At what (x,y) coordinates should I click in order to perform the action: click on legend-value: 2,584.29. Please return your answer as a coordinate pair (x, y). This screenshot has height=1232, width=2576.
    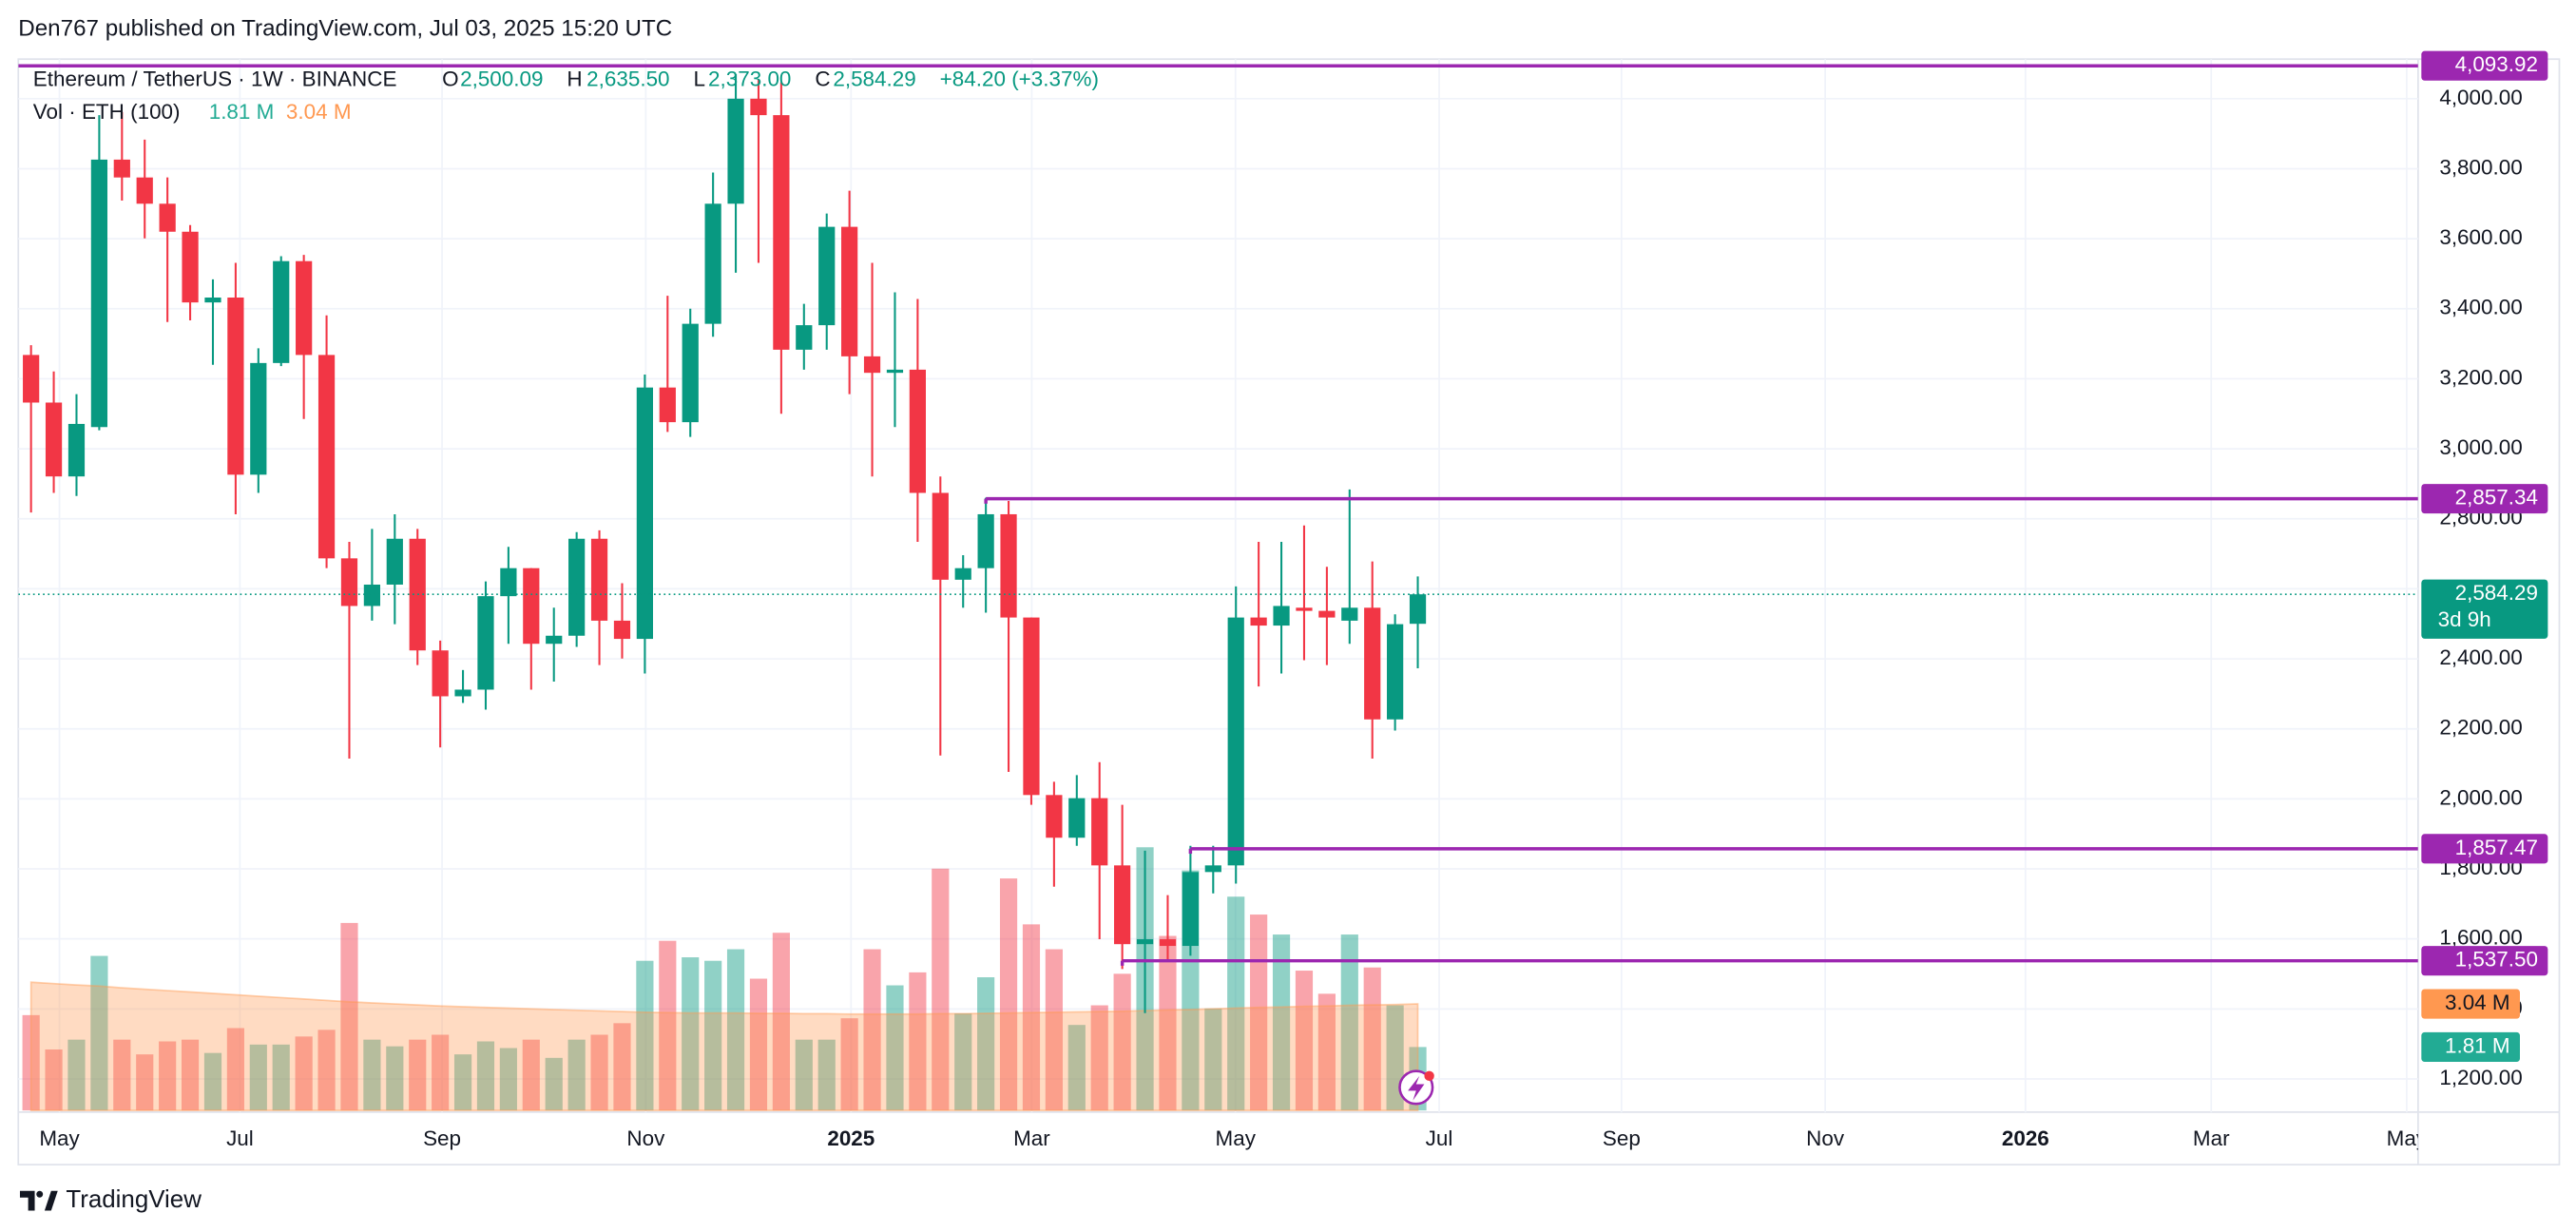
    Looking at the image, I should click on (874, 79).